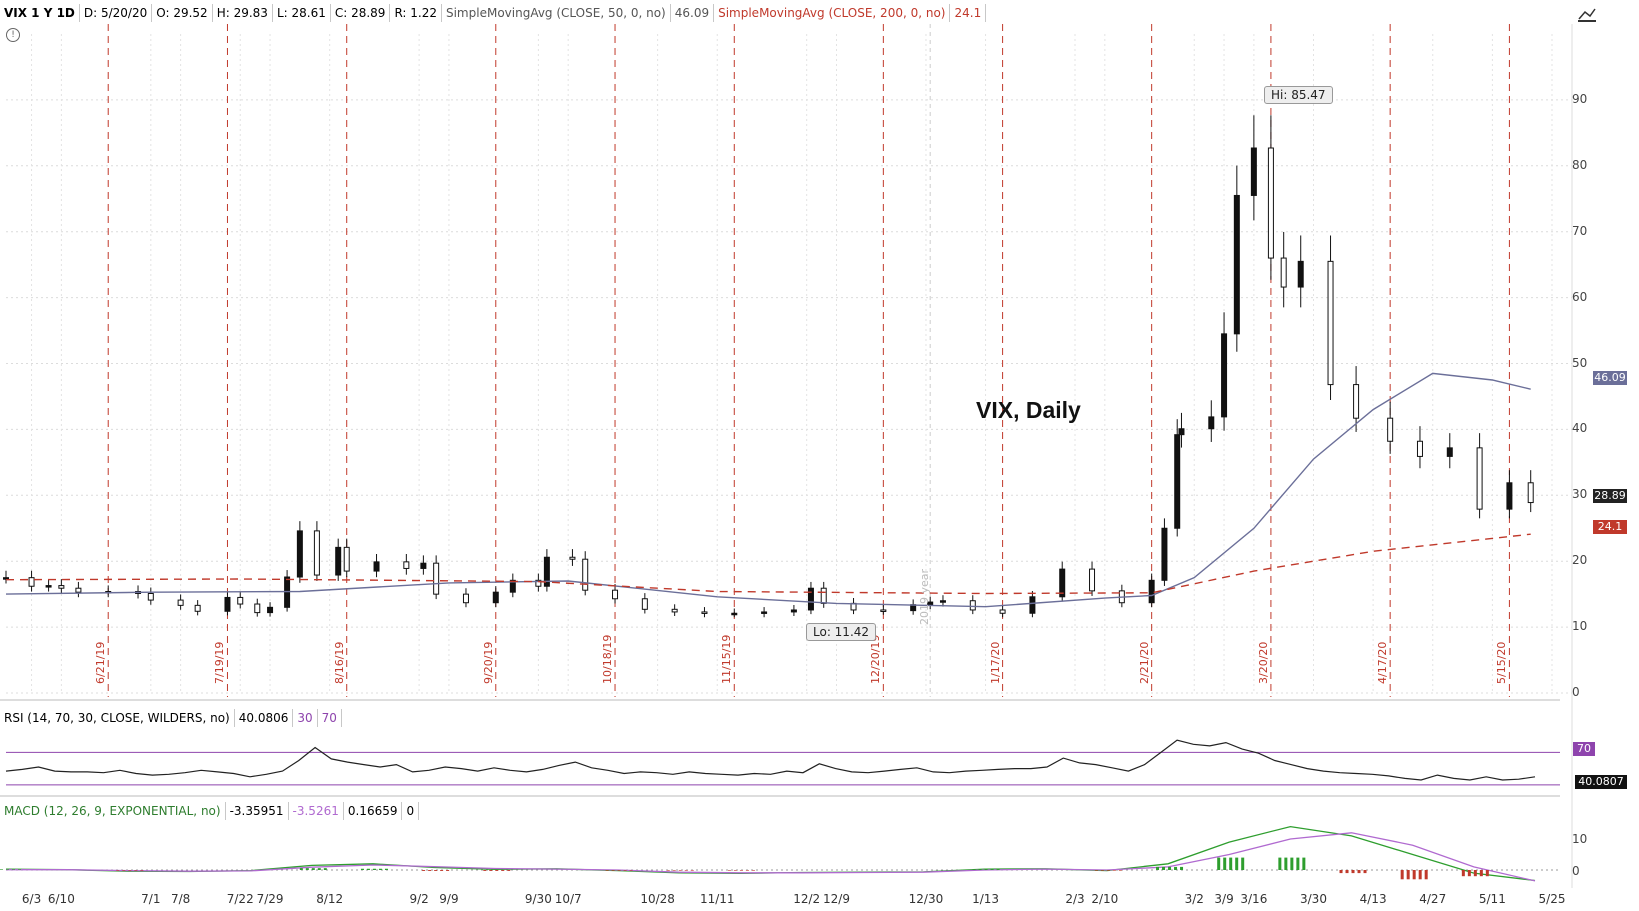 The height and width of the screenshot is (911, 1639). I want to click on event-label-7/19/19: 7/19/19, so click(220, 662).